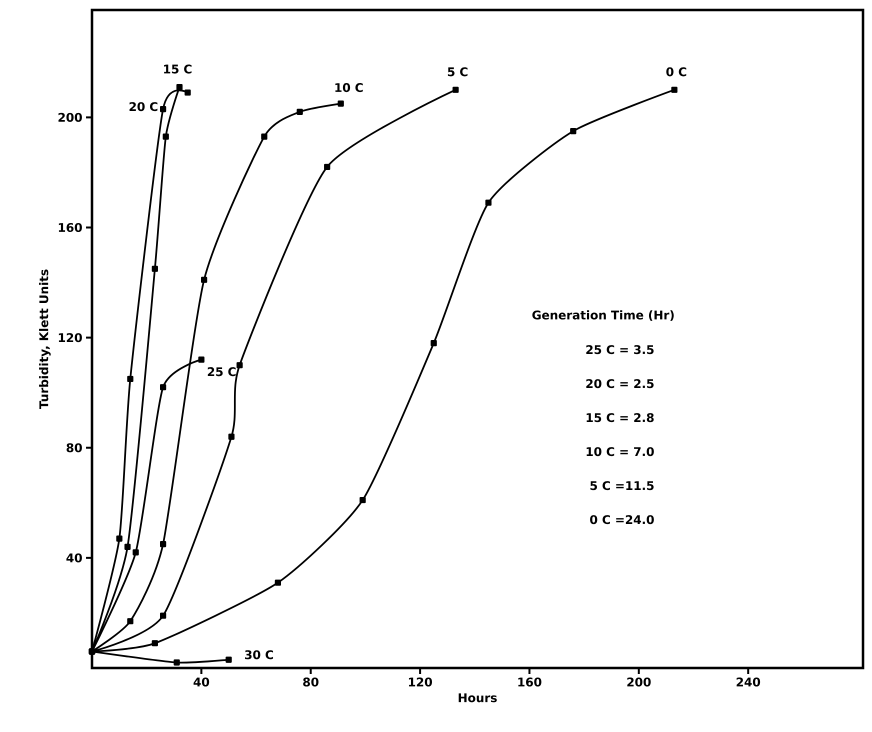 This screenshot has width=872, height=732. Describe the element at coordinates (45, 339) in the screenshot. I see `y-axis-title: Turbidity, Klett Units` at that location.